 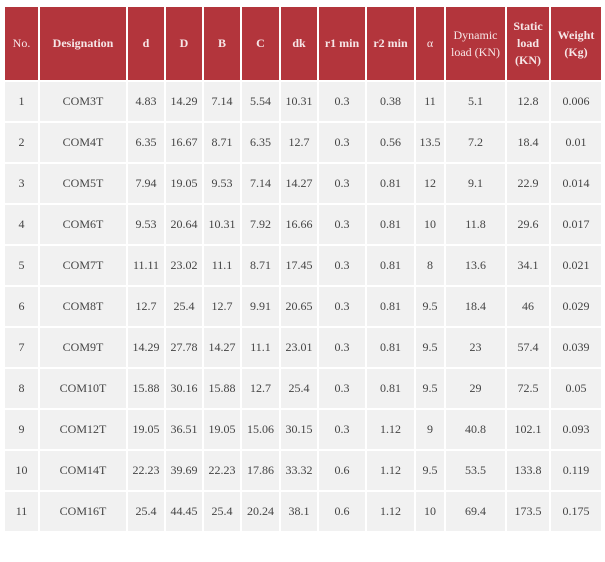 I want to click on table-cell: 16.67, so click(x=184, y=142).